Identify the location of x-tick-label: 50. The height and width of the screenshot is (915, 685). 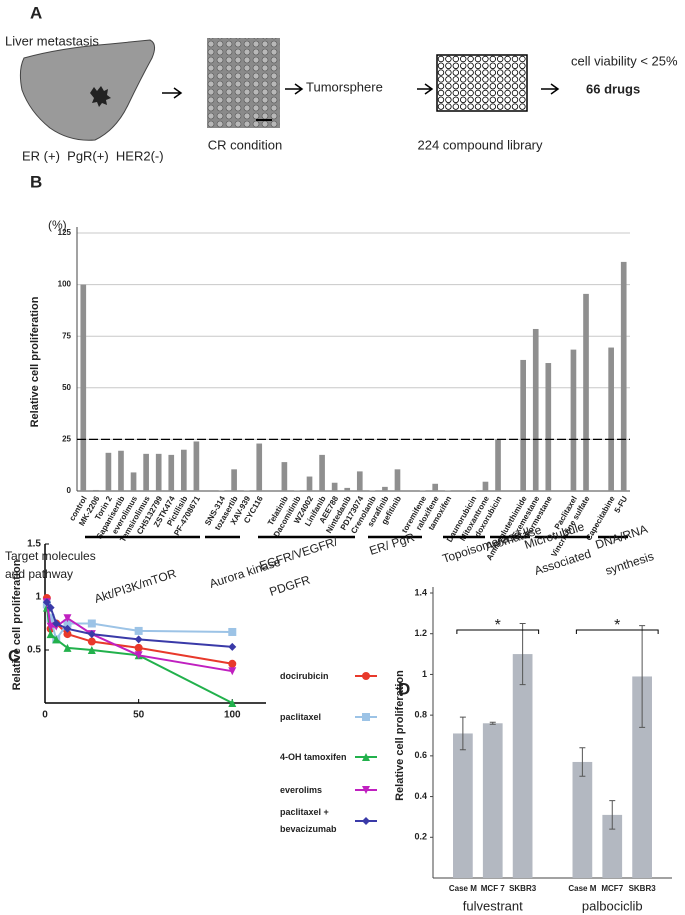
(139, 715).